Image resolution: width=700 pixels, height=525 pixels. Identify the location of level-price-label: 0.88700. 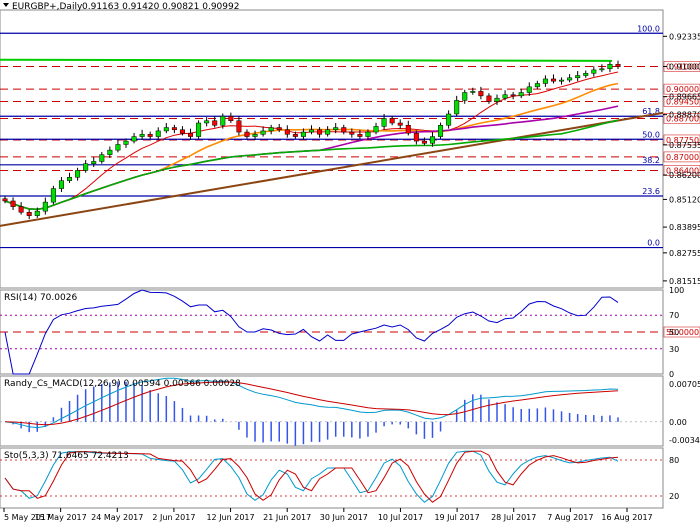
(682, 118).